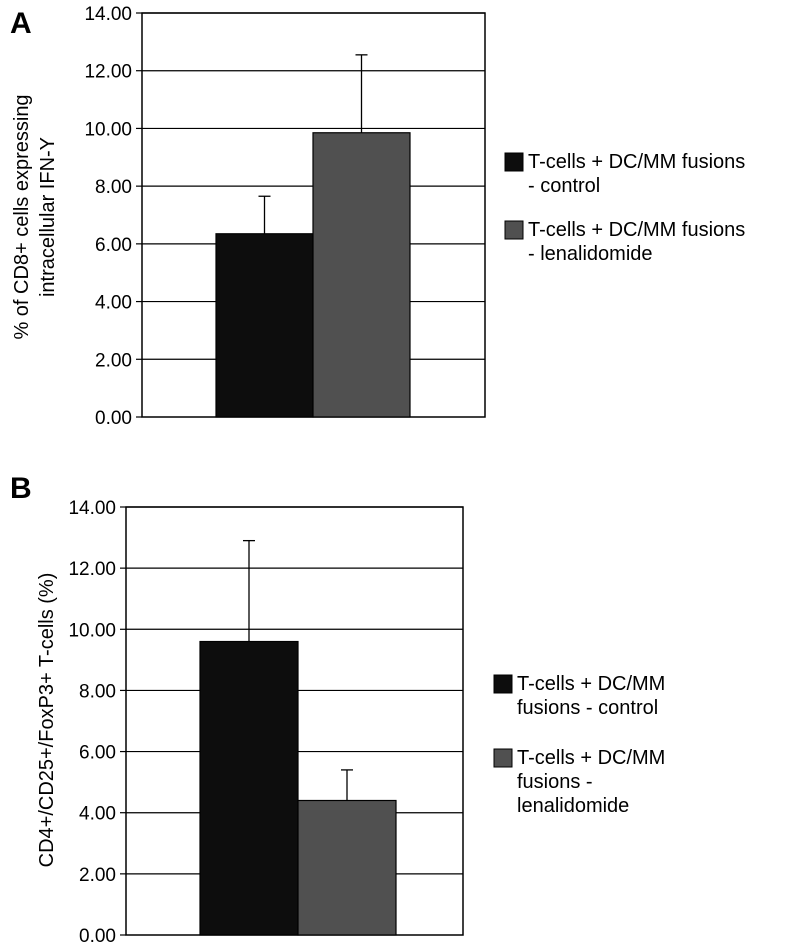  Describe the element at coordinates (590, 254) in the screenshot. I see `legend-label-a-2: - lenalidomide` at that location.